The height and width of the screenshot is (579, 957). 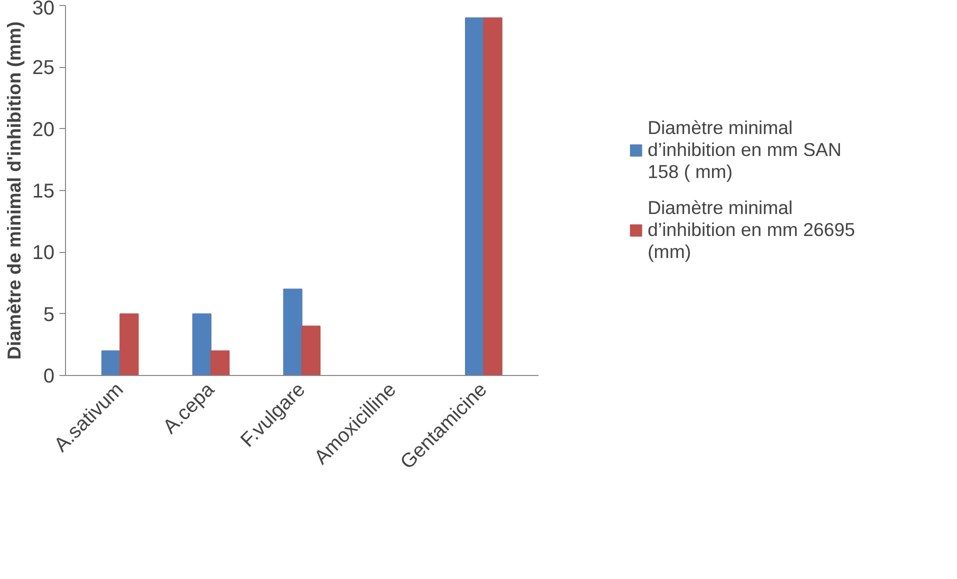 What do you see at coordinates (13, 190) in the screenshot?
I see `y-axis-title: Diamètre de minimal d'inhibition (mm)` at bounding box center [13, 190].